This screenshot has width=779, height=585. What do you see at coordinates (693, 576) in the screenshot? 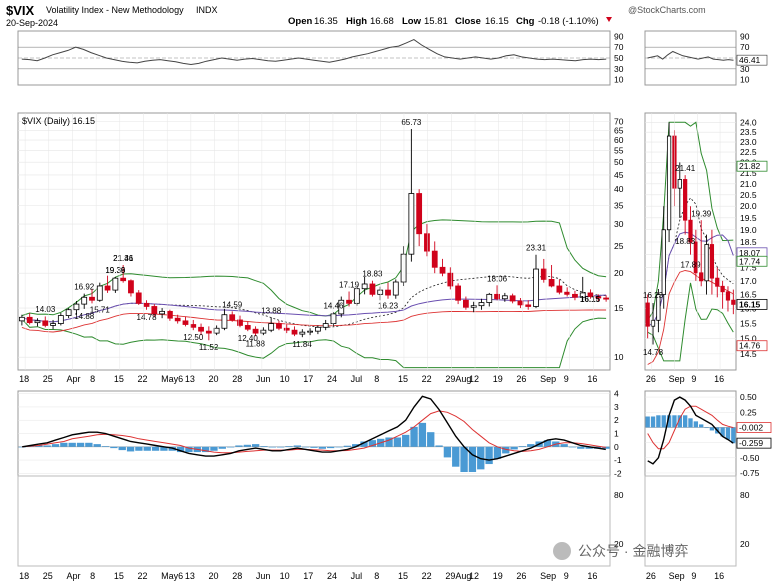
I see `bottom-zoom-tick: 9` at bounding box center [693, 576].